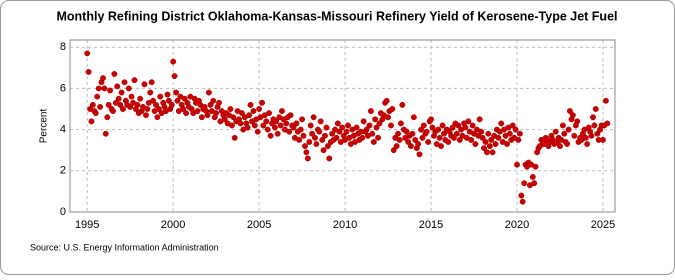 The width and height of the screenshot is (675, 280). What do you see at coordinates (63, 47) in the screenshot?
I see `y-tick-label: 8` at bounding box center [63, 47].